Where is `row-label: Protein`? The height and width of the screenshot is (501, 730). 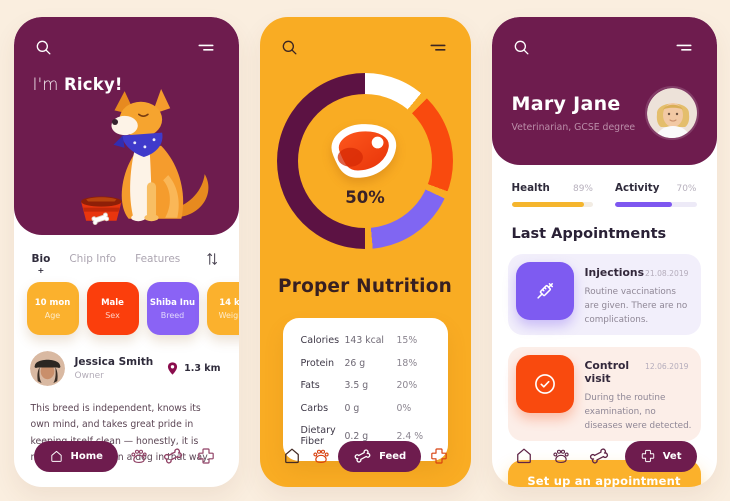
row-label: Protein is located at coordinates (317, 363).